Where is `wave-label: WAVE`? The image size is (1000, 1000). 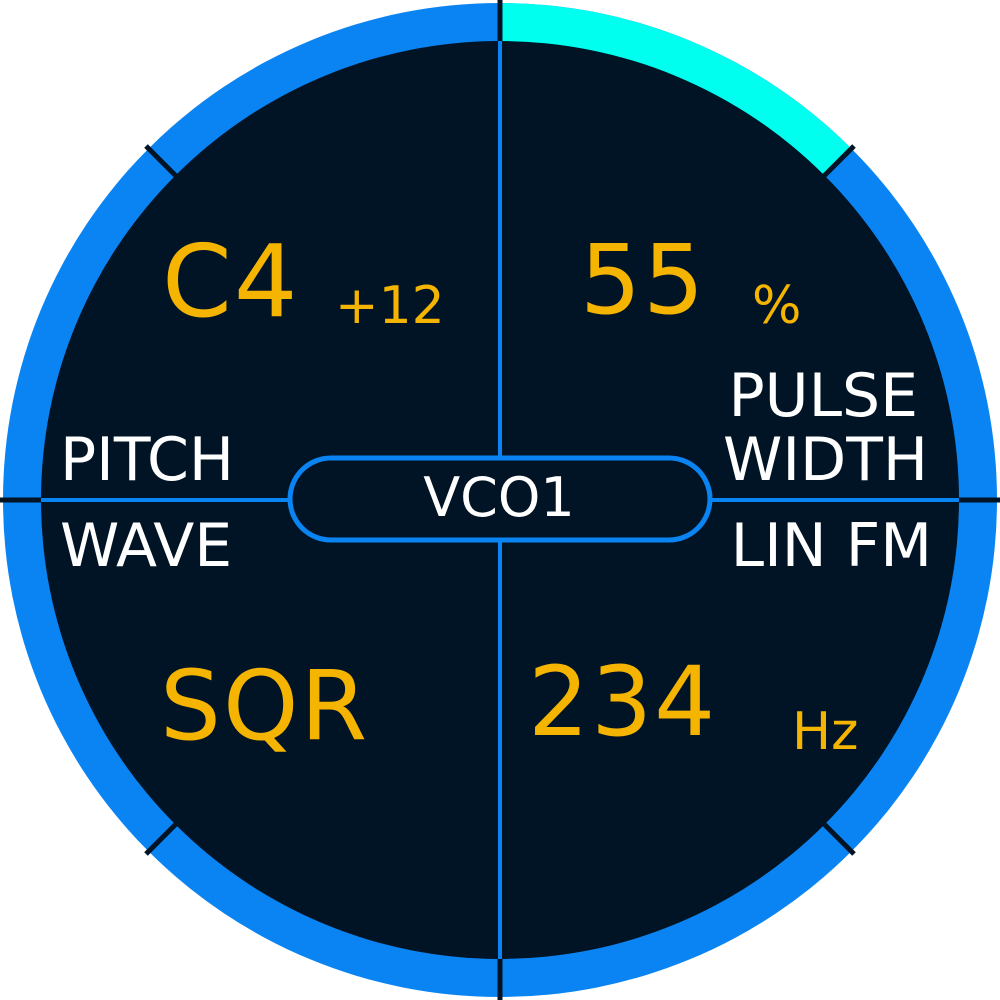 wave-label: WAVE is located at coordinates (146, 546).